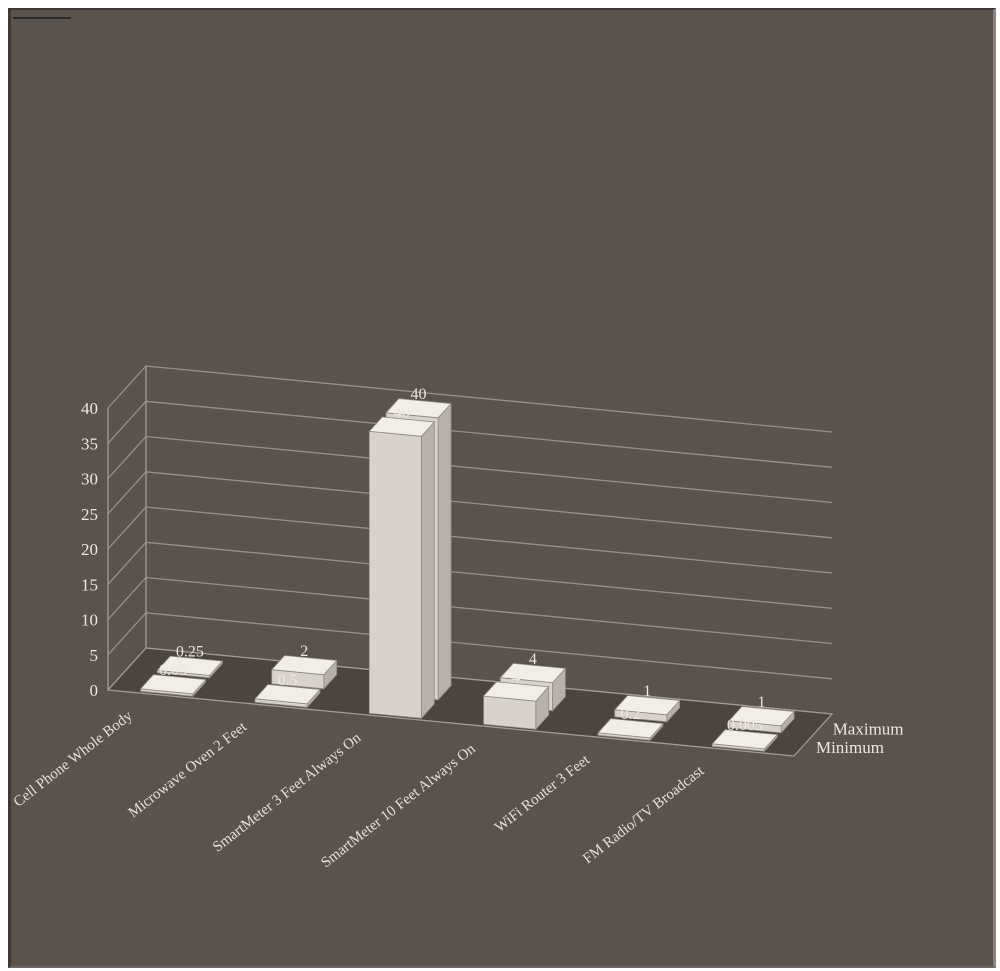 The width and height of the screenshot is (1000, 971). What do you see at coordinates (850, 747) in the screenshot?
I see `series-label-minimum: Minimum` at bounding box center [850, 747].